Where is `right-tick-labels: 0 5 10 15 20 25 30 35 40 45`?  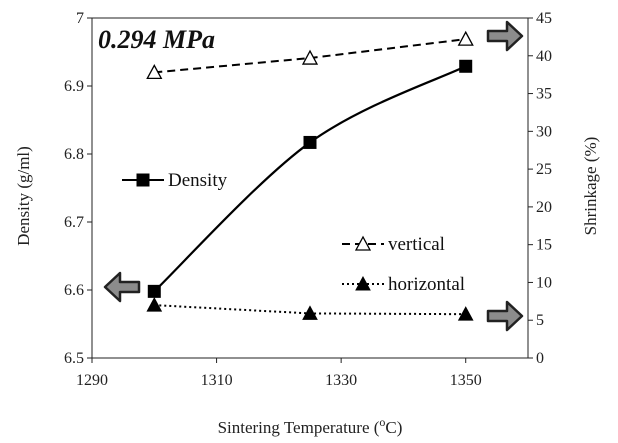
right-tick-labels: 0 5 10 15 20 25 30 35 40 45 is located at coordinates (540, 188).